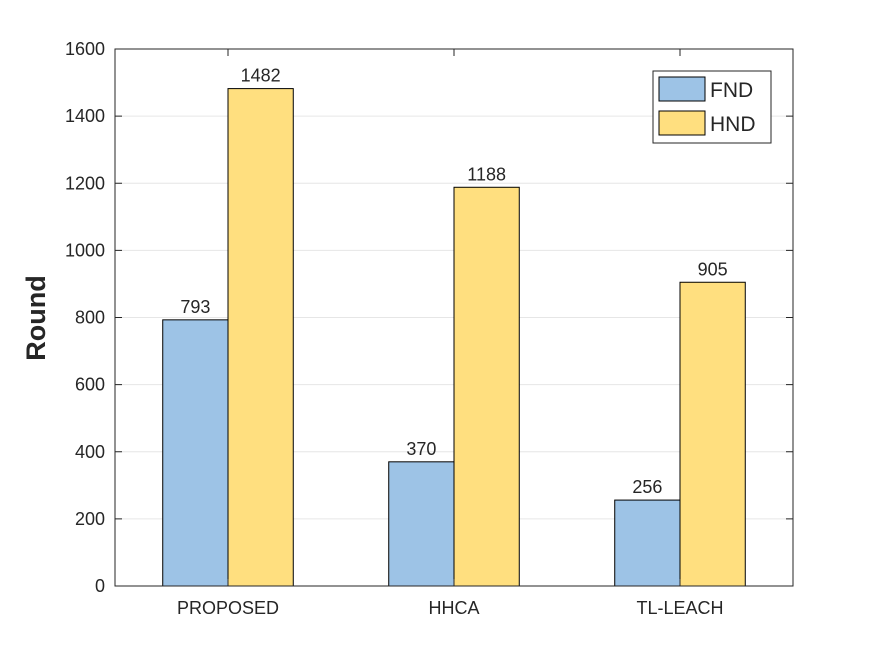 The height and width of the screenshot is (656, 875). What do you see at coordinates (733, 124) in the screenshot?
I see `legend-label: HND` at bounding box center [733, 124].